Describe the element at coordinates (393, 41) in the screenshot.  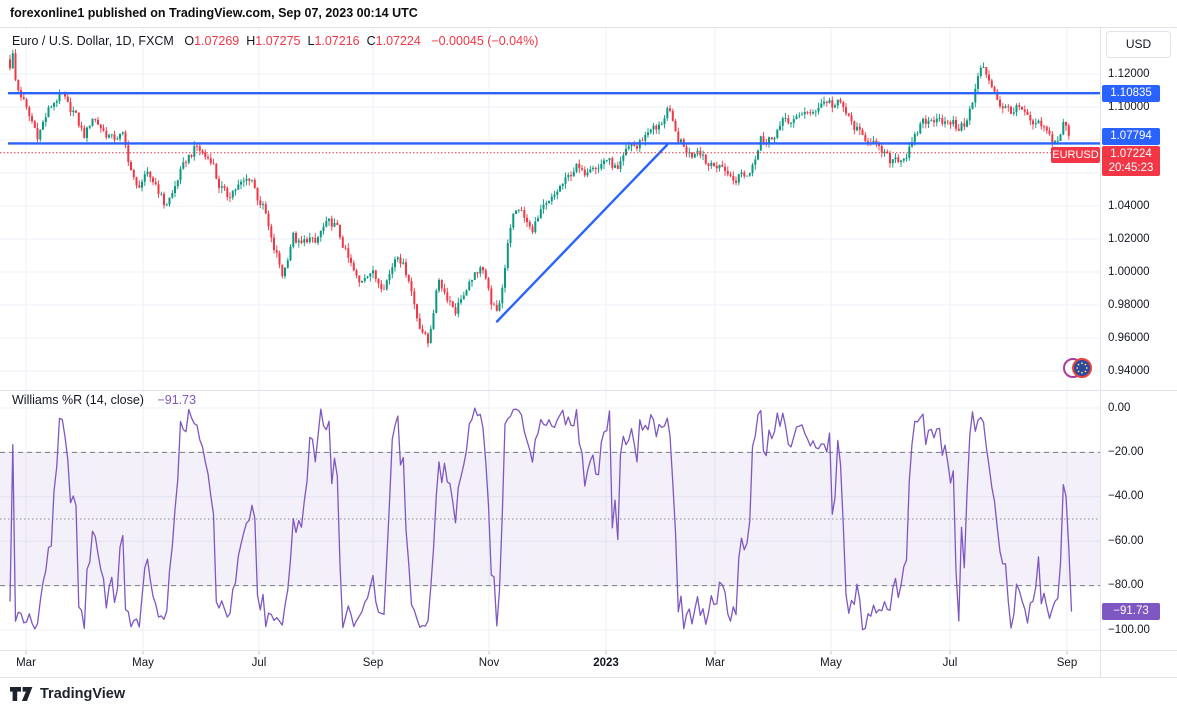
I see `ohlc-token: C1.07224` at that location.